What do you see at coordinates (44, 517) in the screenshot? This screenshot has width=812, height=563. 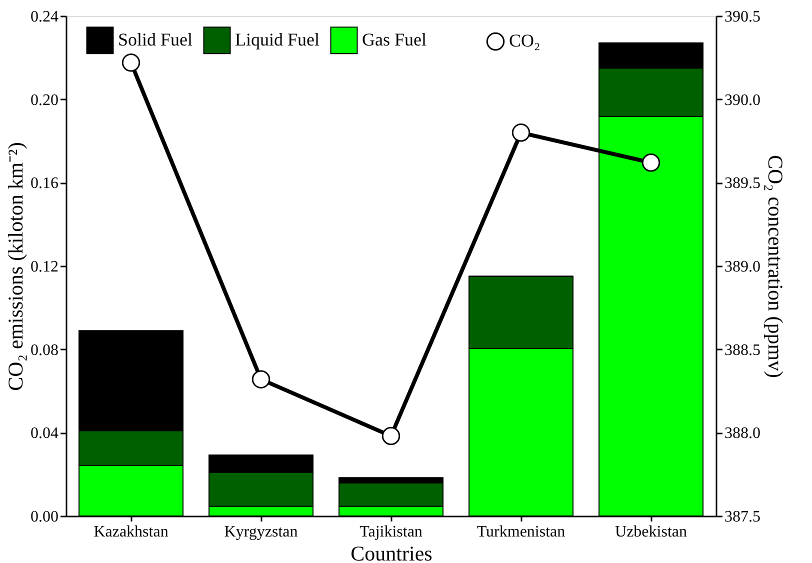 I see `y-tick-label: 0.00` at bounding box center [44, 517].